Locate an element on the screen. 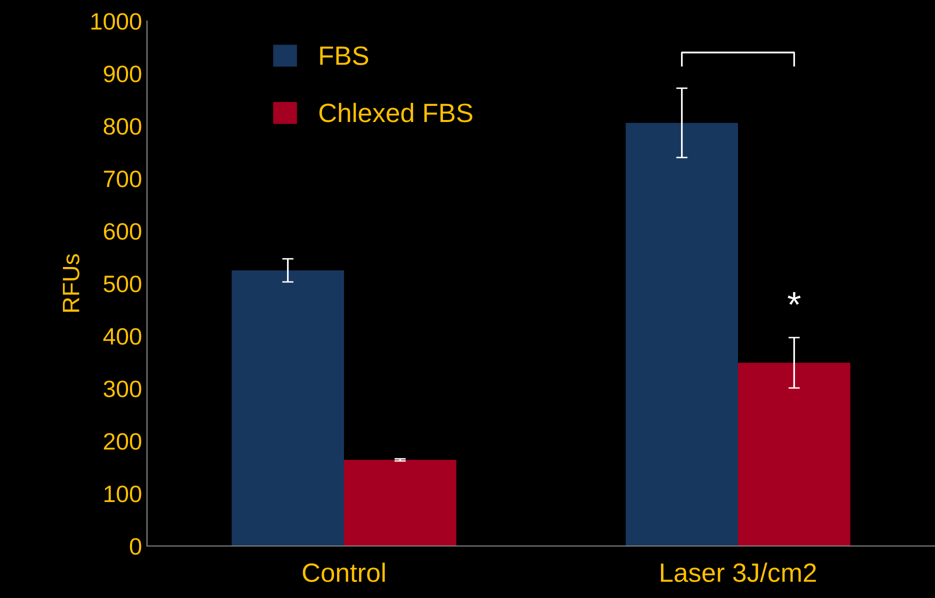 The height and width of the screenshot is (598, 935). y-tick-label: 100 is located at coordinates (123, 494).